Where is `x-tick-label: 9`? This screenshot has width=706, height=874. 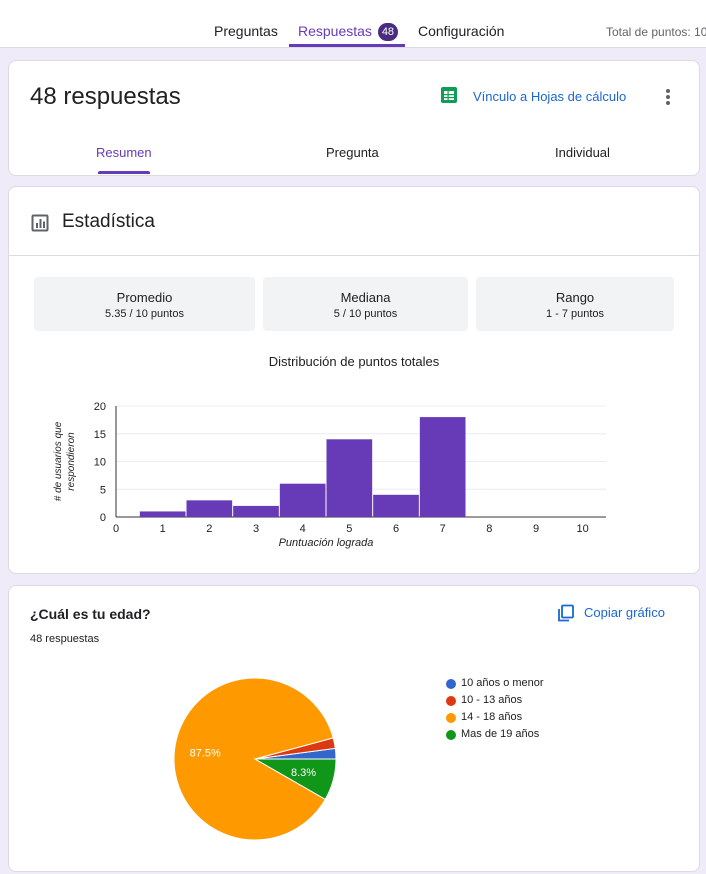
x-tick-label: 9 is located at coordinates (536, 529).